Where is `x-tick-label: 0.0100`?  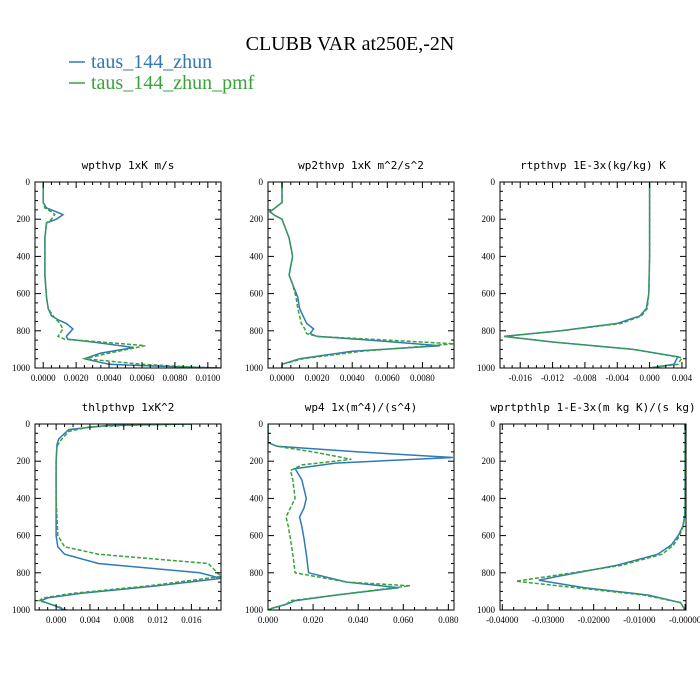 x-tick-label: 0.0100 is located at coordinates (207, 378).